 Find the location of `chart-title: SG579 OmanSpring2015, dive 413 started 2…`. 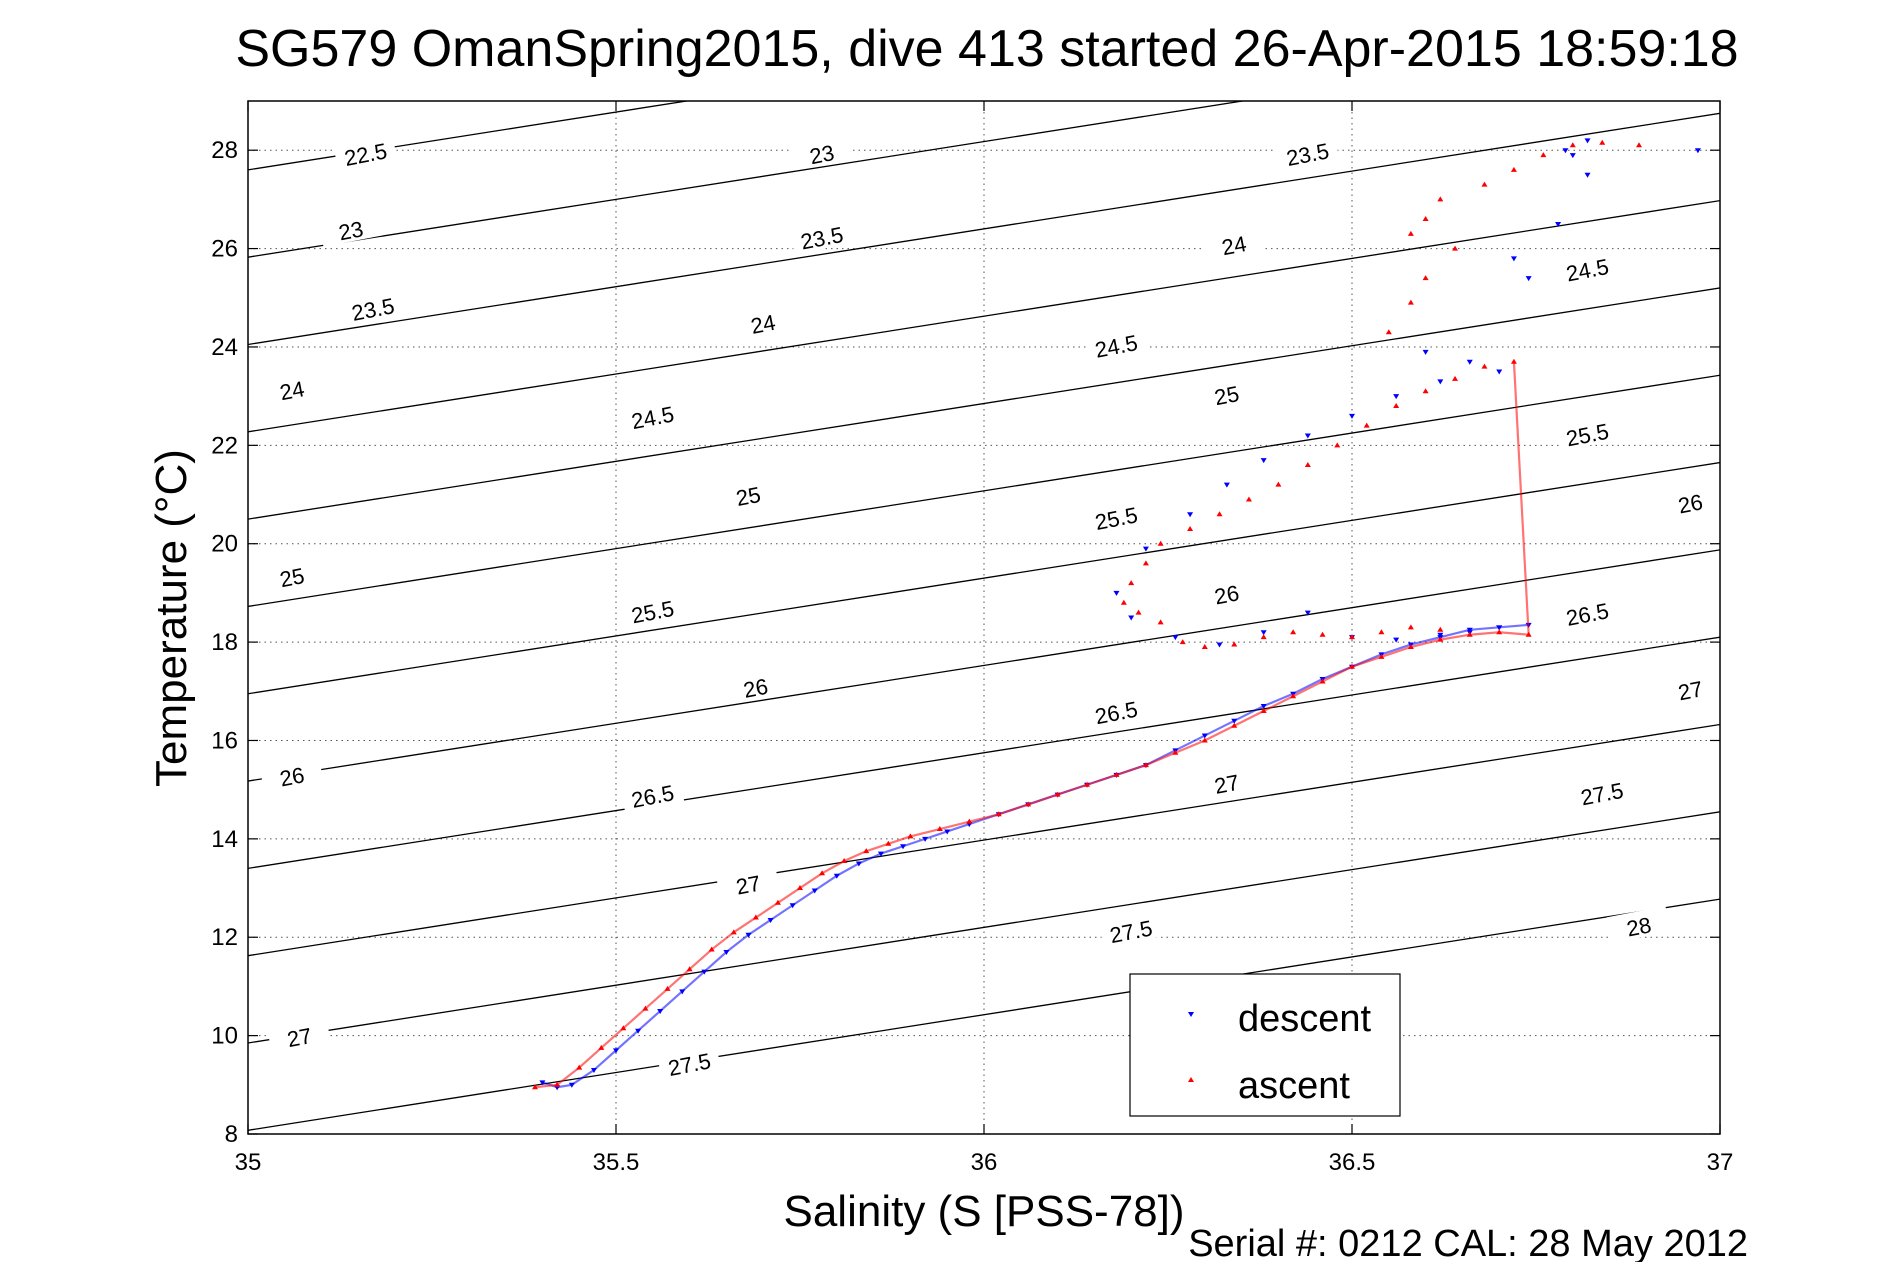

chart-title: SG579 OmanSpring2015, dive 413 started 2… is located at coordinates (986, 49).